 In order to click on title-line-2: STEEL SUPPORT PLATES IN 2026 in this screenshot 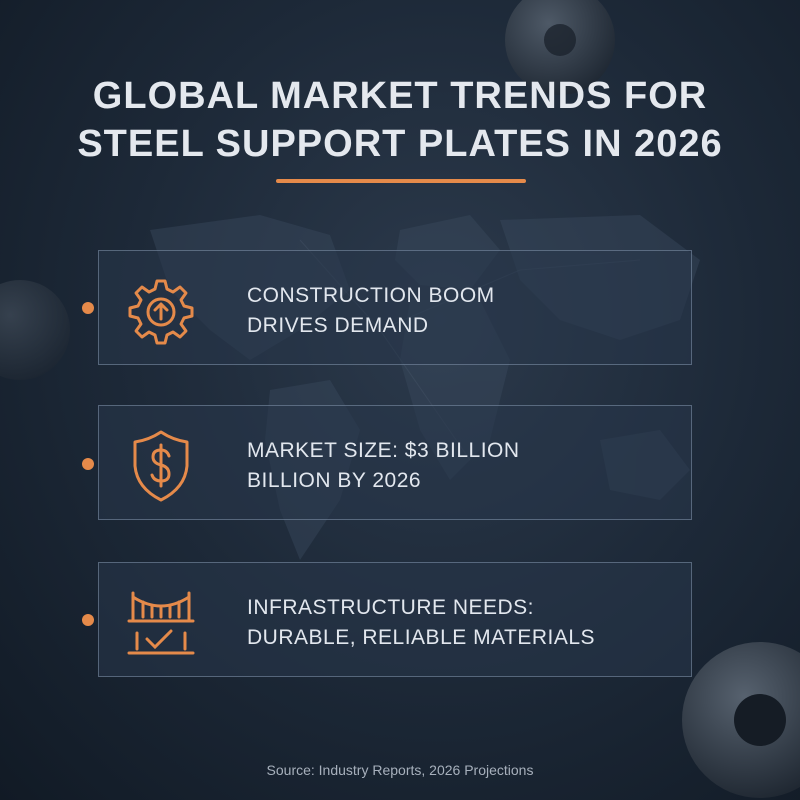, I will do `click(400, 144)`.